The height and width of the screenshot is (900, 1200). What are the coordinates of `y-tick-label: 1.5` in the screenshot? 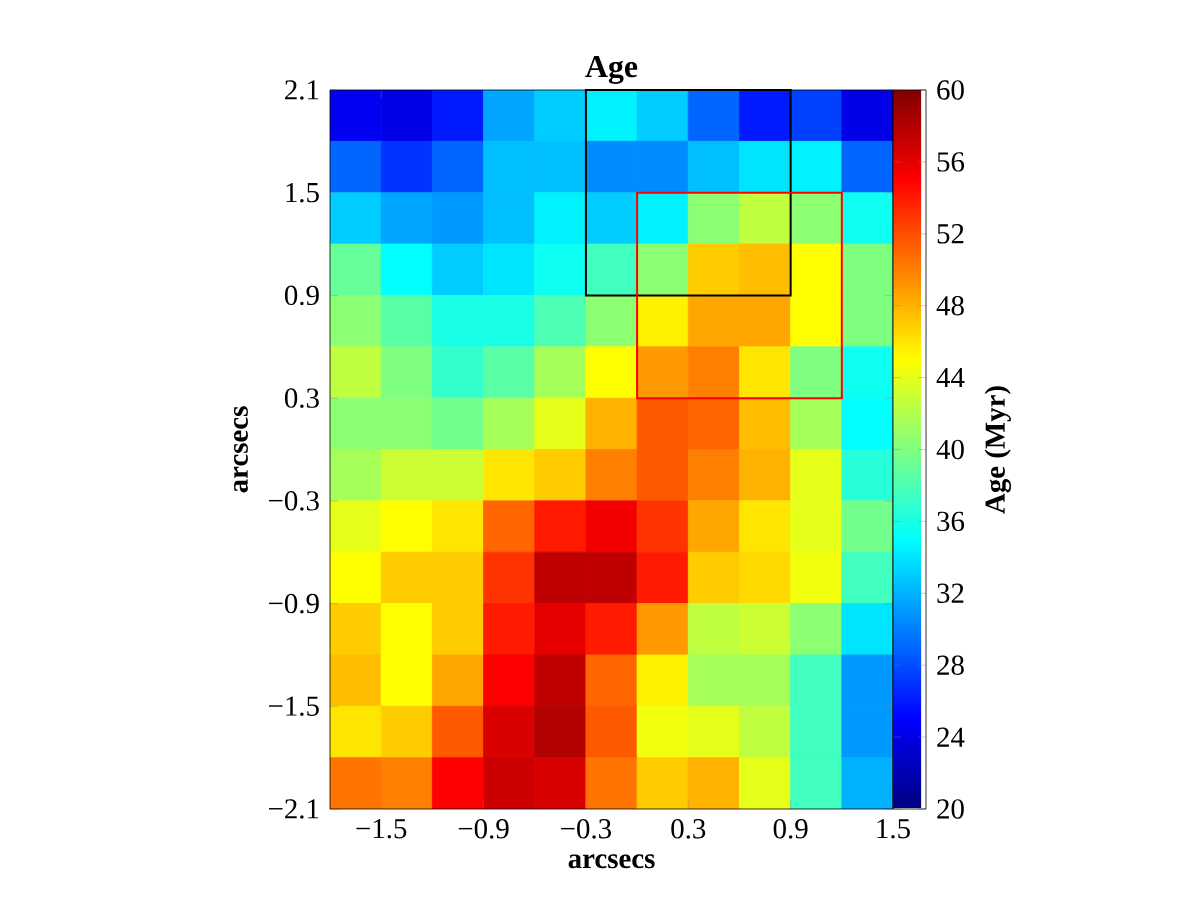 It's located at (302, 192).